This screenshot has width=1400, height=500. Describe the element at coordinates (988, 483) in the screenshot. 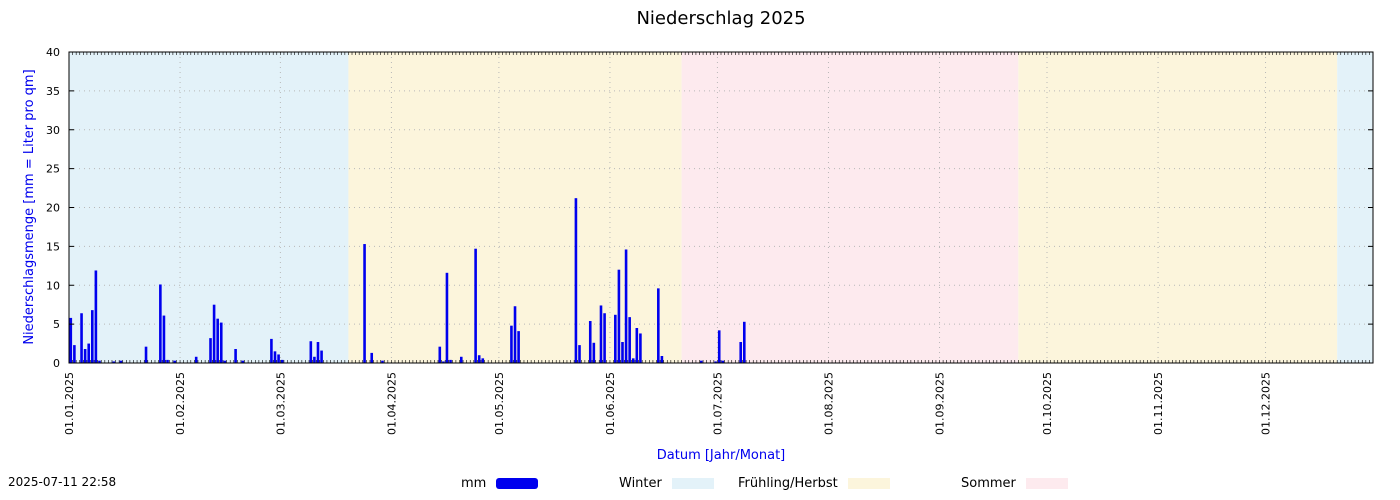

I see `legend-label: Sommer` at that location.